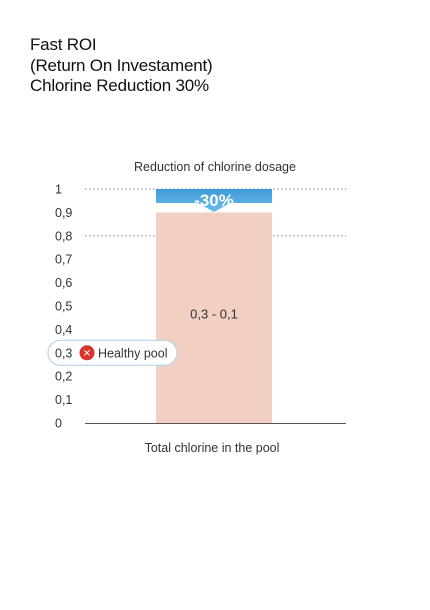  Describe the element at coordinates (212, 448) in the screenshot. I see `x-axis-label: Total chlorine in the pool` at that location.